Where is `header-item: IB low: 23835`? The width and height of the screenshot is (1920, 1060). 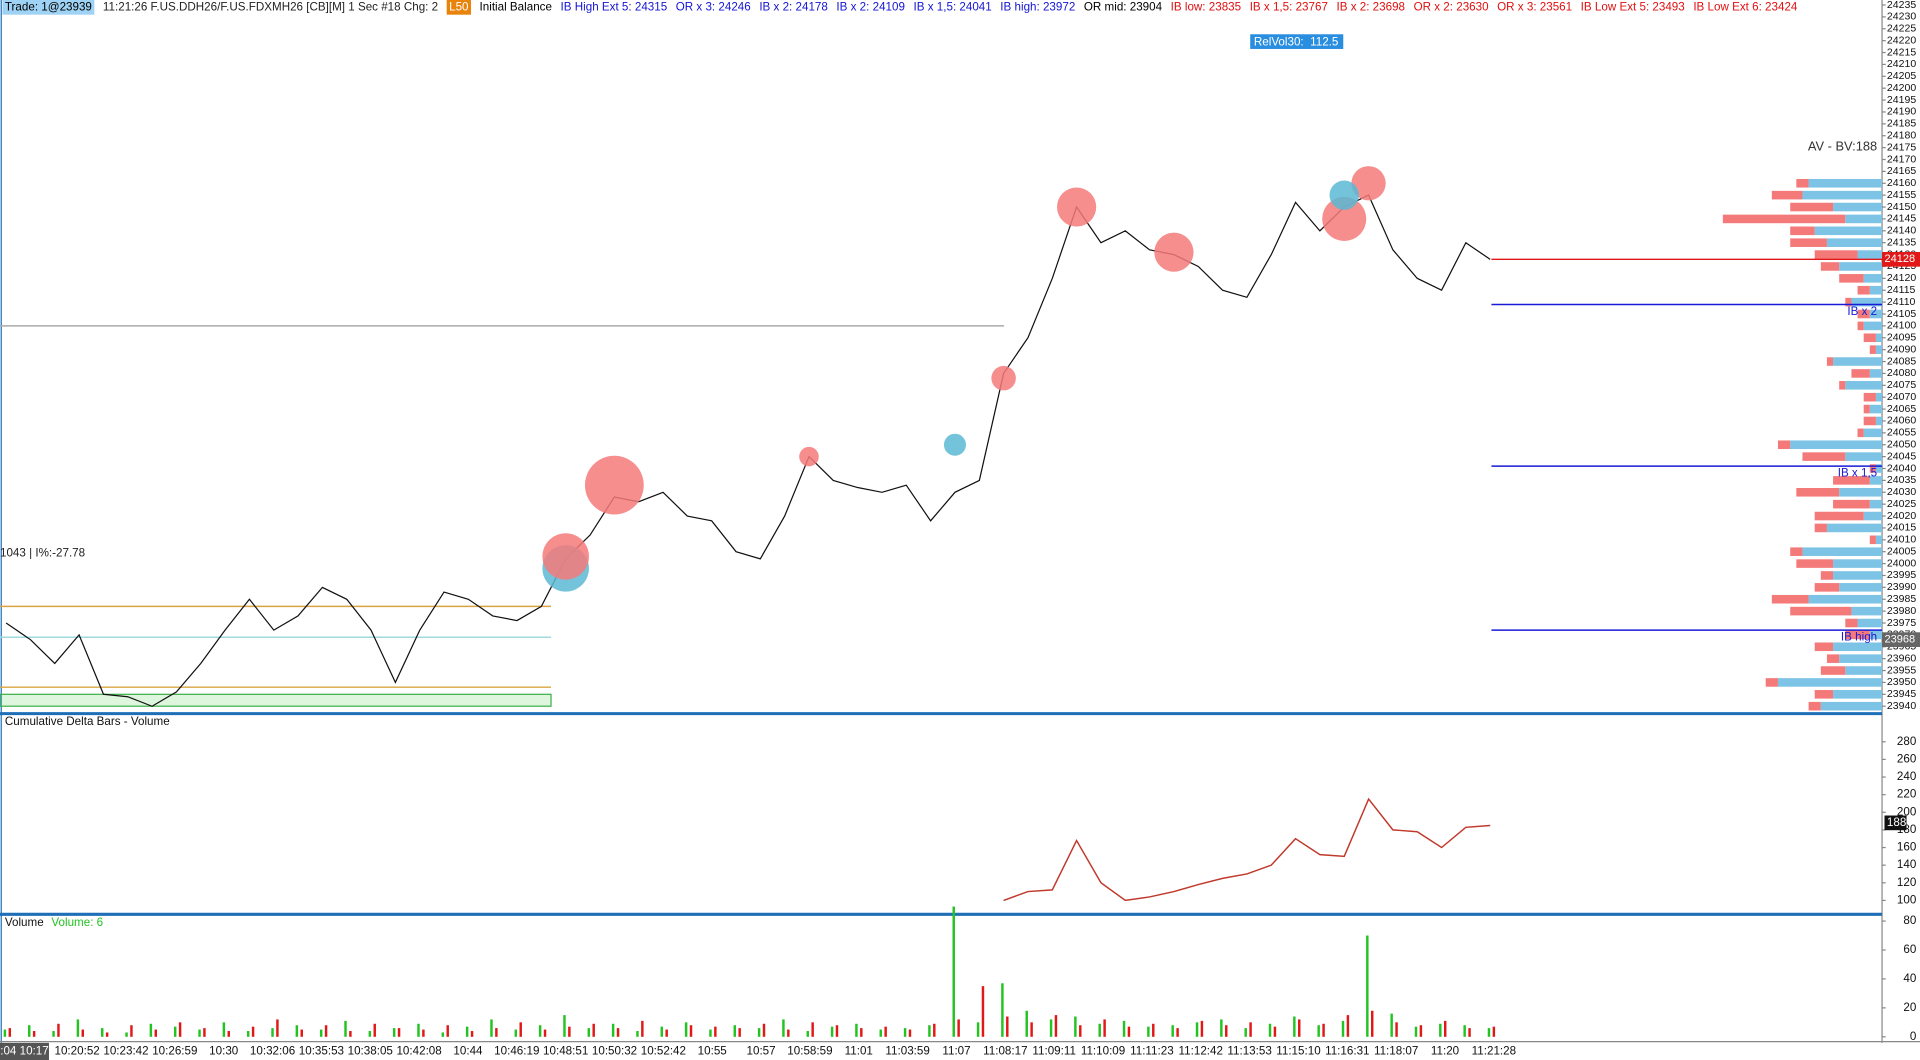 header-item: IB low: 23835 is located at coordinates (1206, 6).